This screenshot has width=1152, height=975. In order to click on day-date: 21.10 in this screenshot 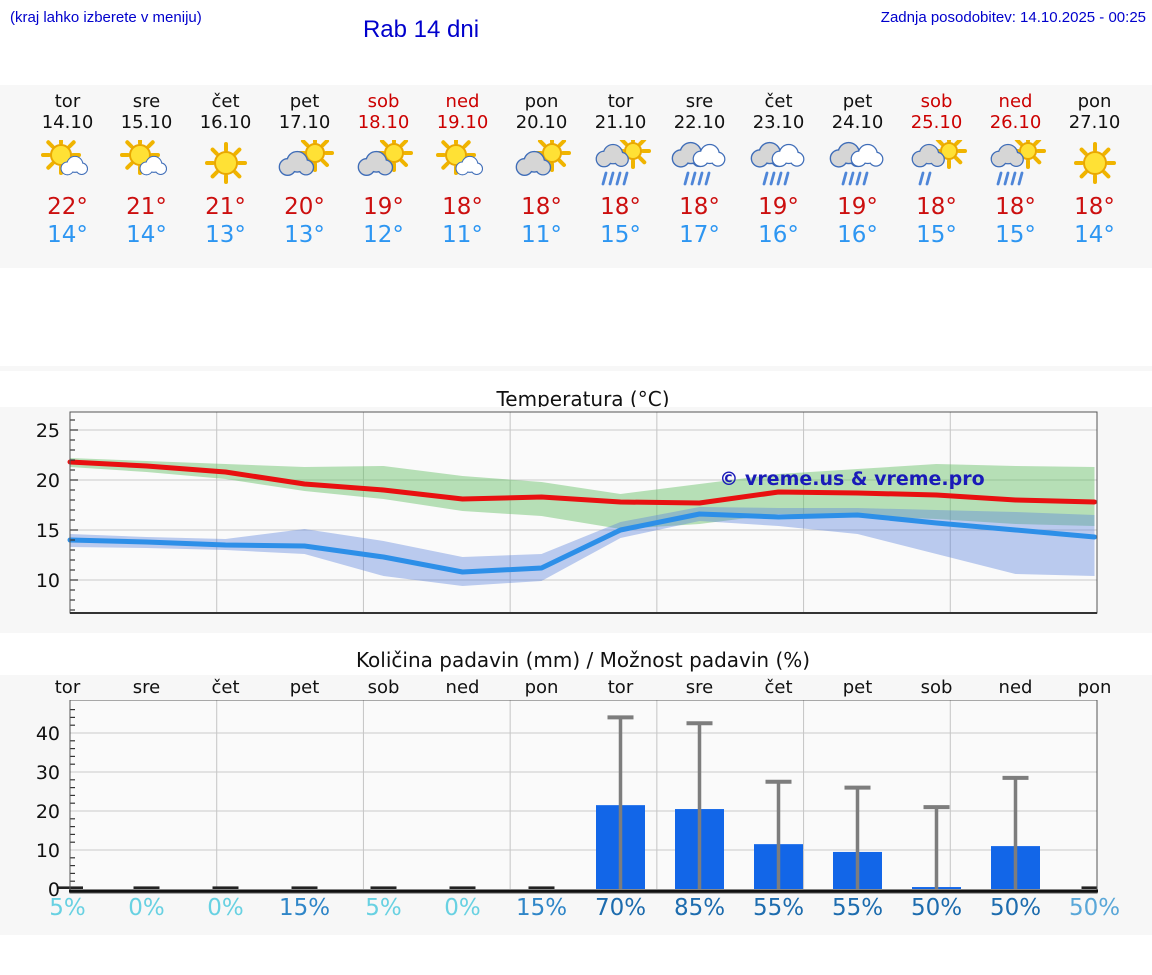, I will do `click(620, 122)`.